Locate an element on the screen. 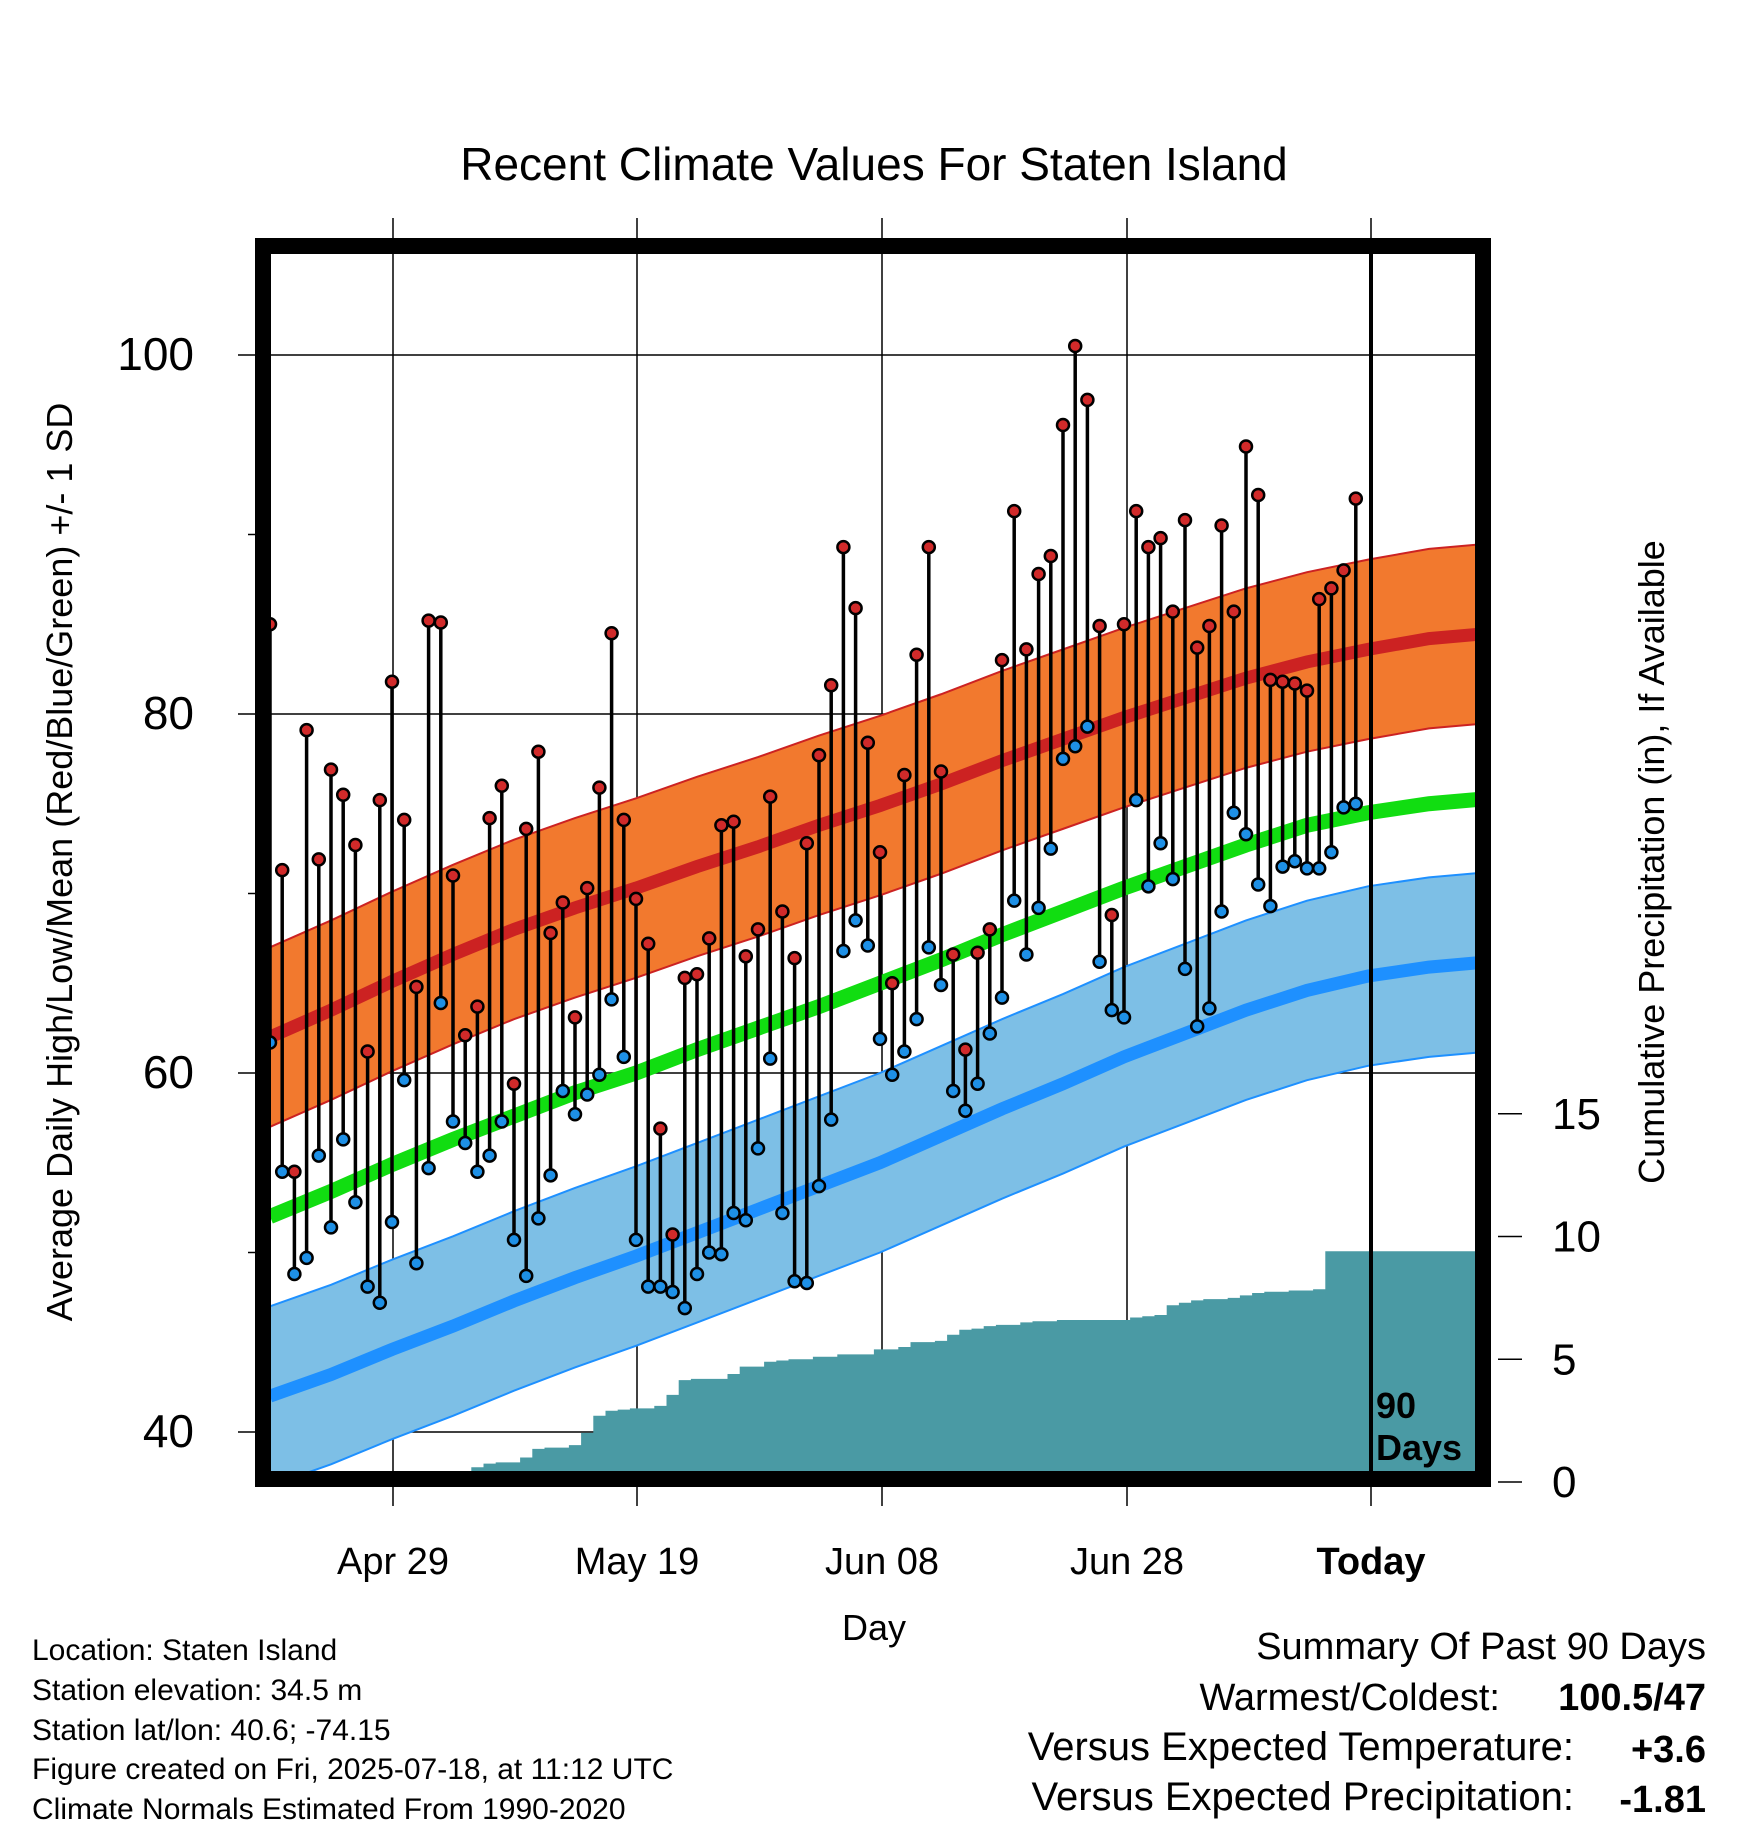 The image size is (1748, 1828). y2-axis-ticks: 0 5 10 15 is located at coordinates (1549, 1298).